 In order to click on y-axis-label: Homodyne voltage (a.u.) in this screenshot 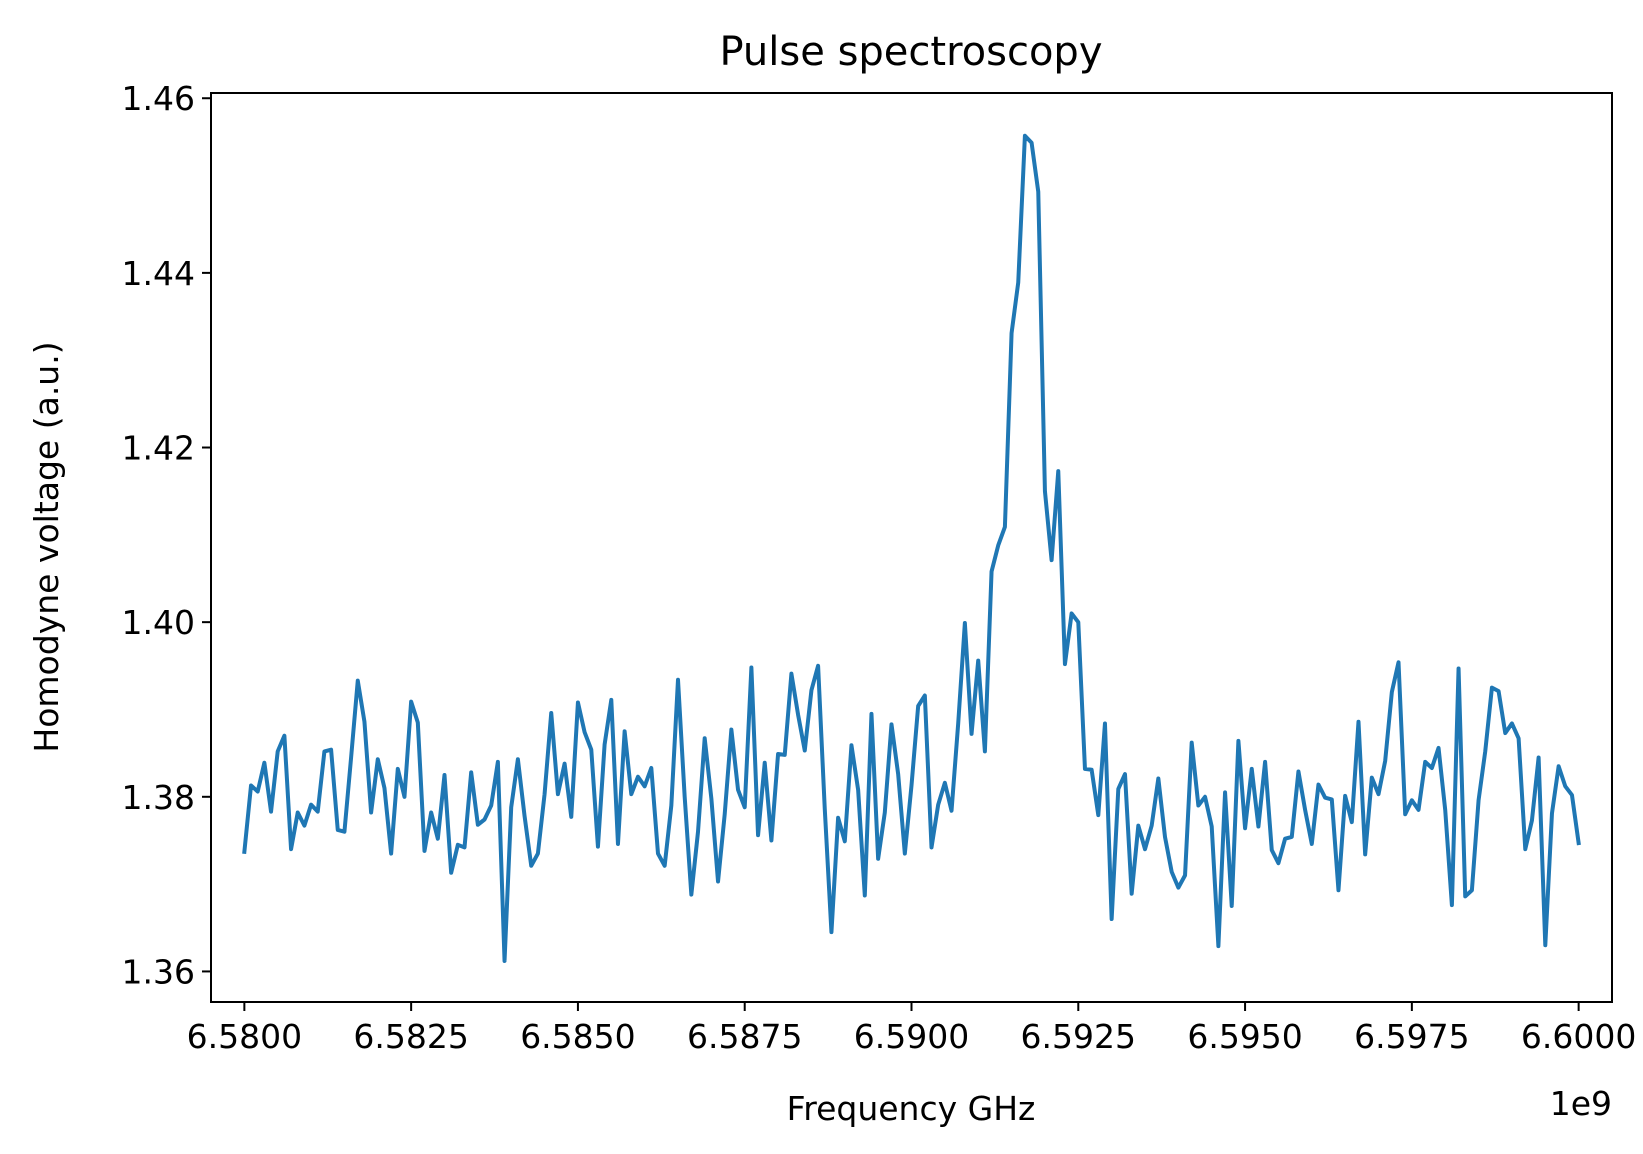, I will do `click(46, 546)`.